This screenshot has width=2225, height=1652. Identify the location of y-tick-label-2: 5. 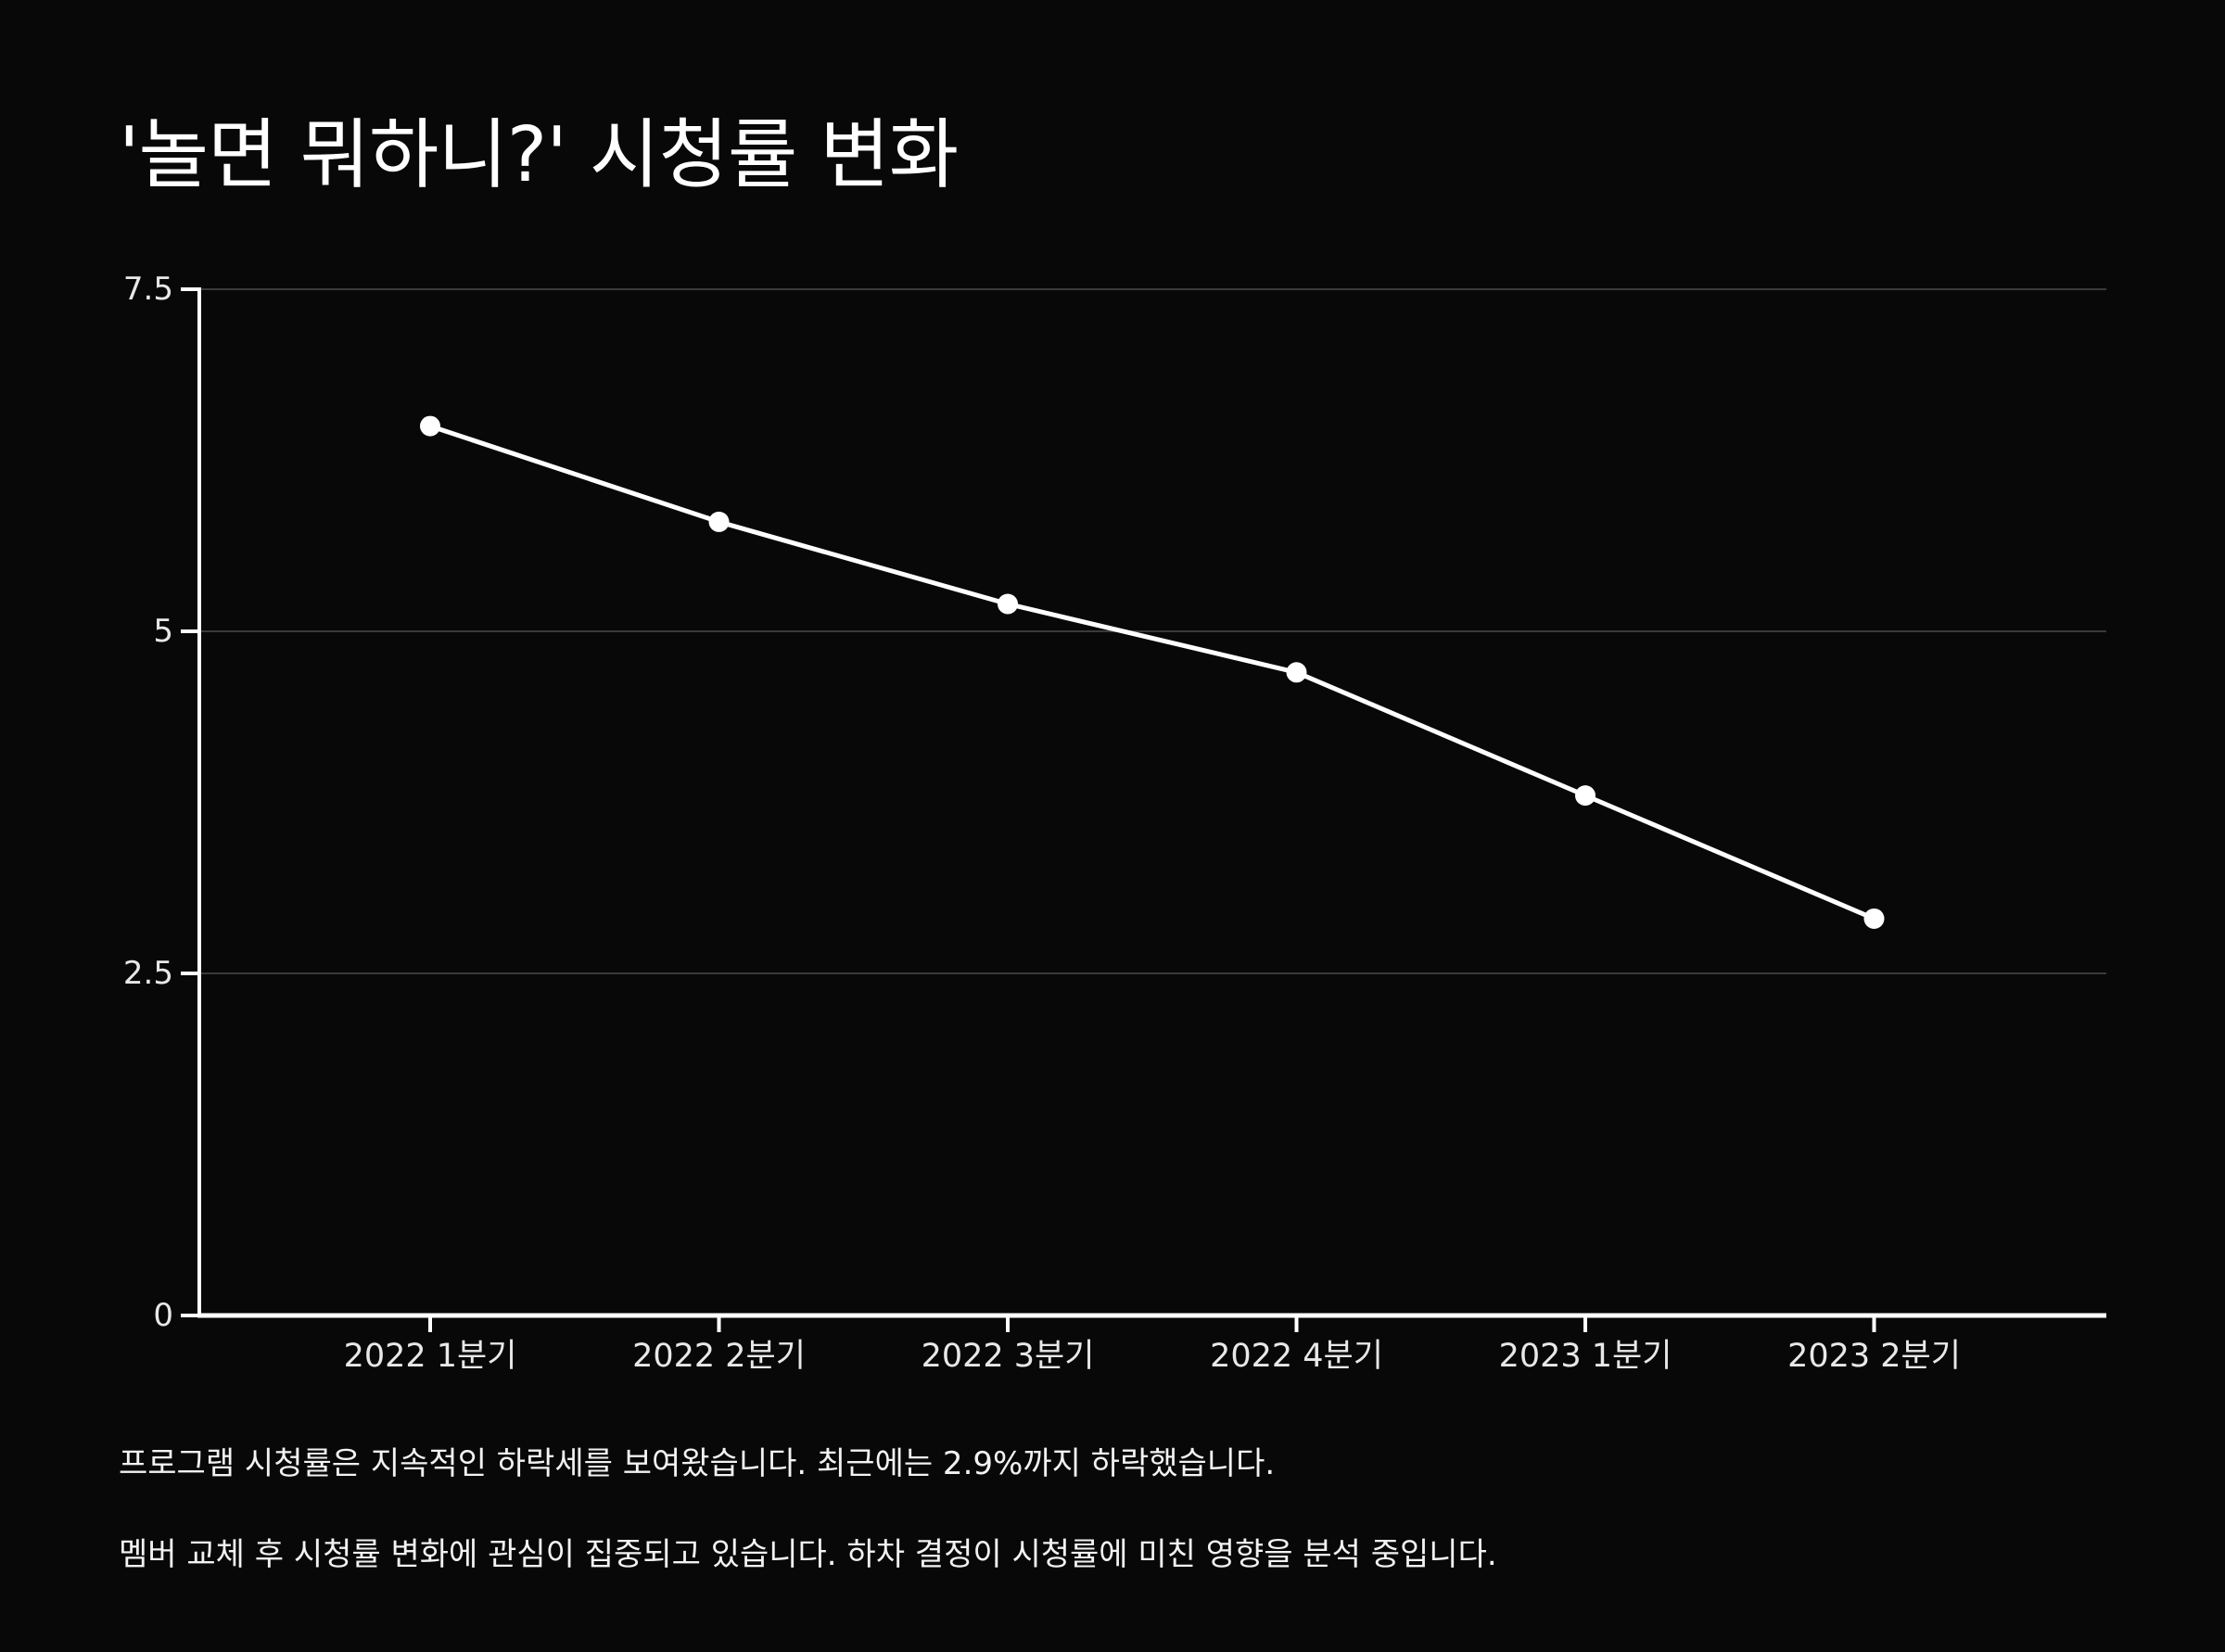
(163, 631).